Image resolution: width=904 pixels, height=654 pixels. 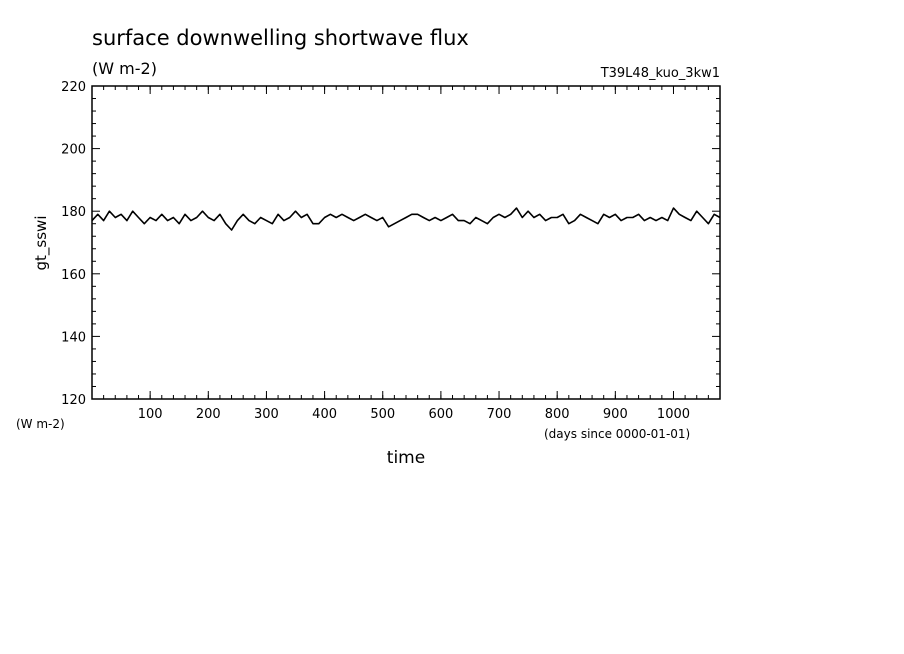 What do you see at coordinates (324, 414) in the screenshot?
I see `x-tick-label: 400` at bounding box center [324, 414].